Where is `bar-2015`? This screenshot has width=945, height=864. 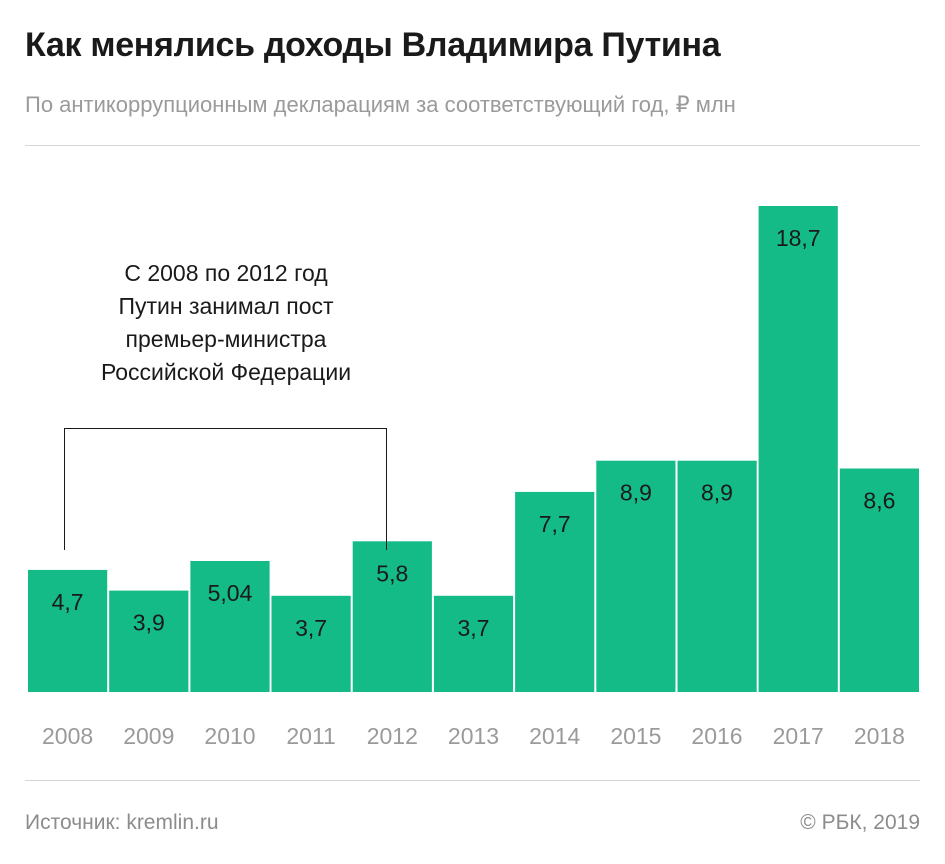 bar-2015 is located at coordinates (636, 576).